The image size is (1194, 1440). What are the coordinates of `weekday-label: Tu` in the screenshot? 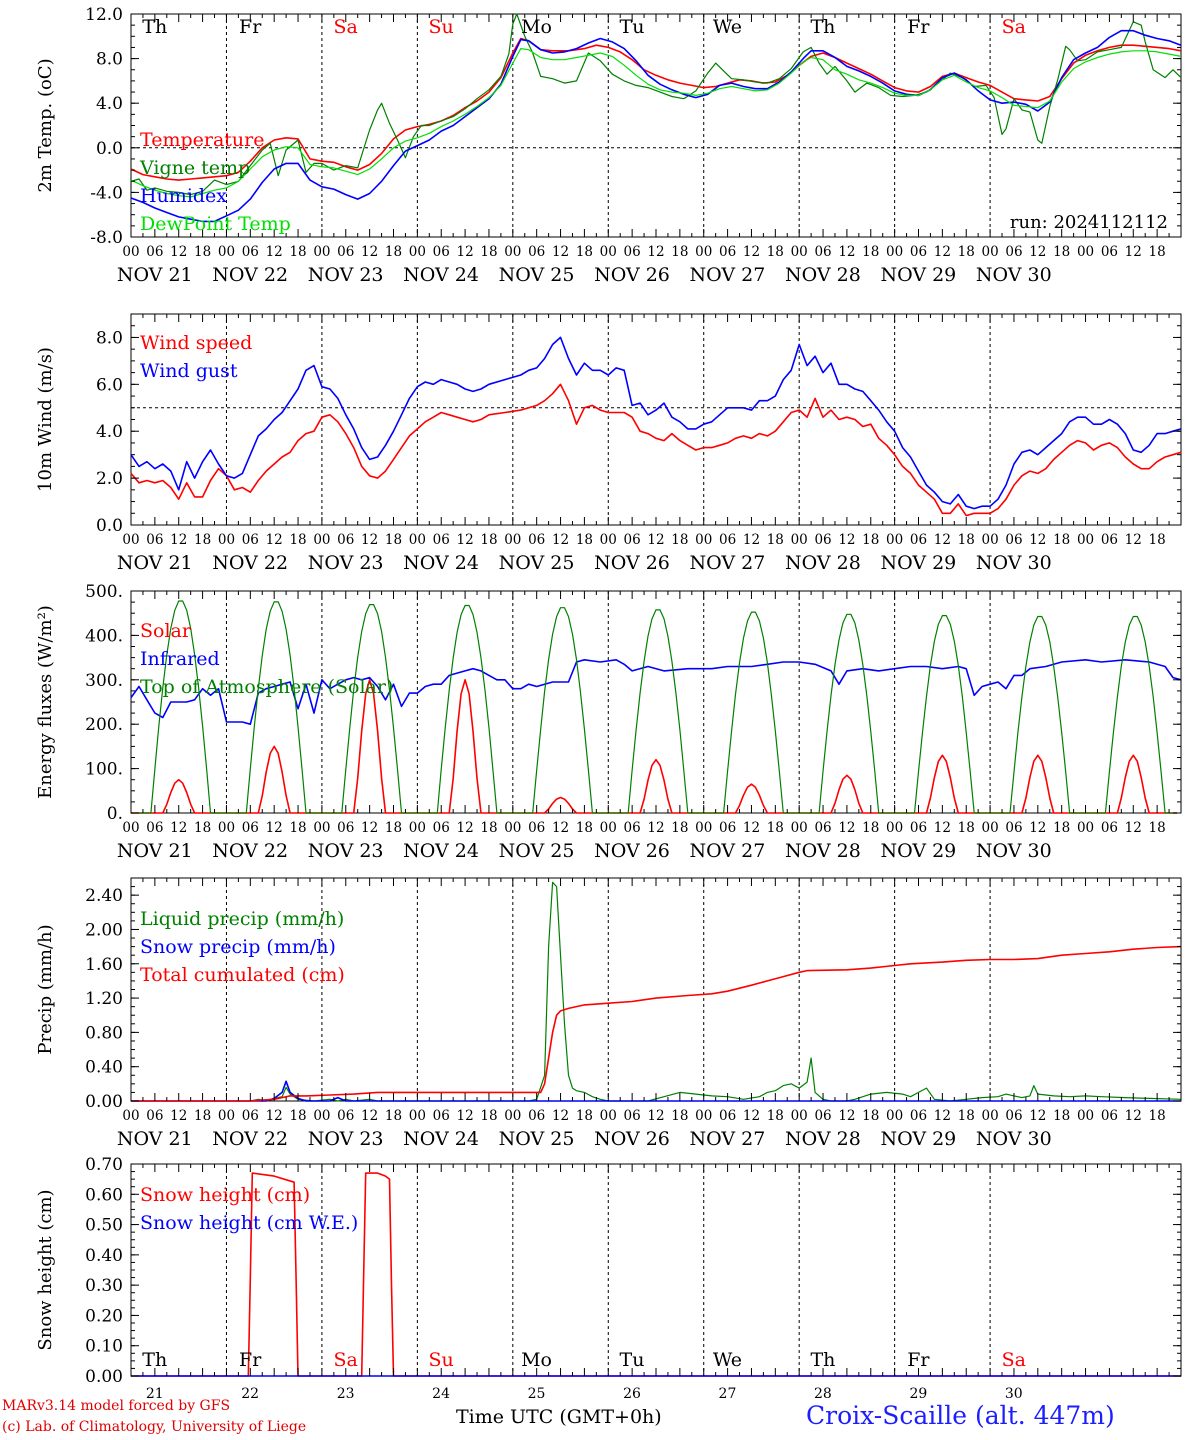 It's located at (632, 1360).